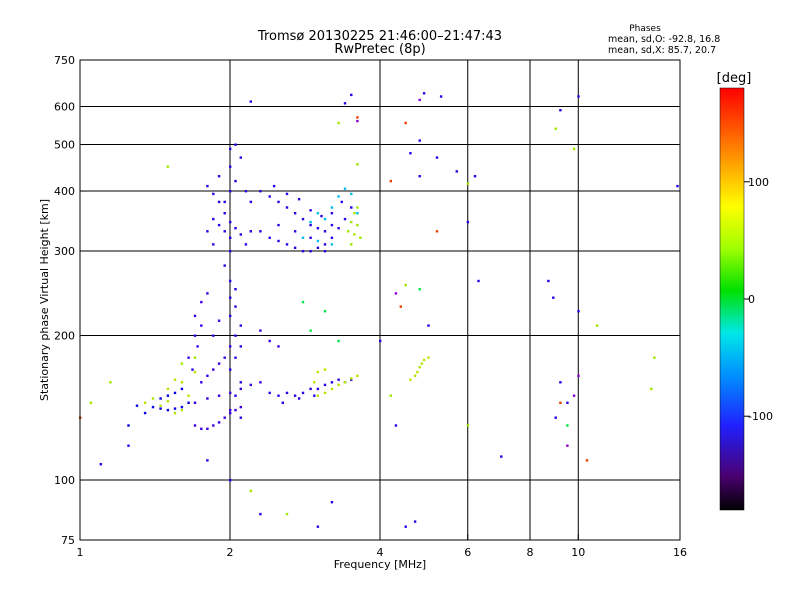 Image resolution: width=800 pixels, height=600 pixels. Describe the element at coordinates (64, 107) in the screenshot. I see `y-tick-label: 600` at that location.